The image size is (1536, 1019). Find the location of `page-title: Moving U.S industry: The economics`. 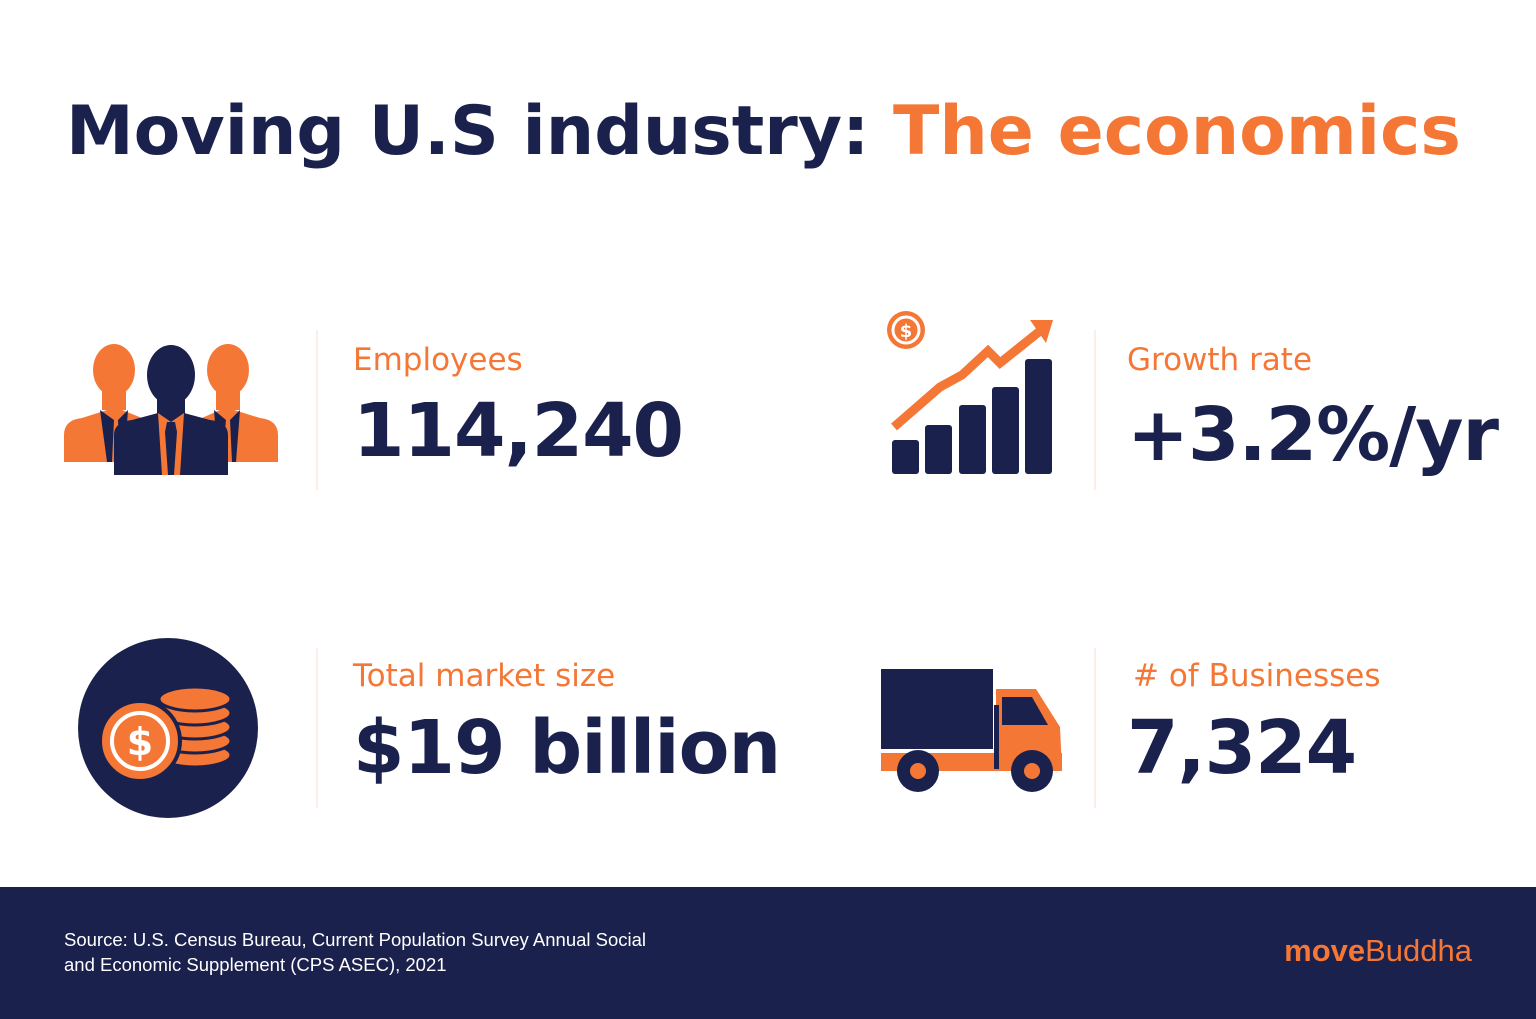

page-title: Moving U.S industry: The economics is located at coordinates (763, 131).